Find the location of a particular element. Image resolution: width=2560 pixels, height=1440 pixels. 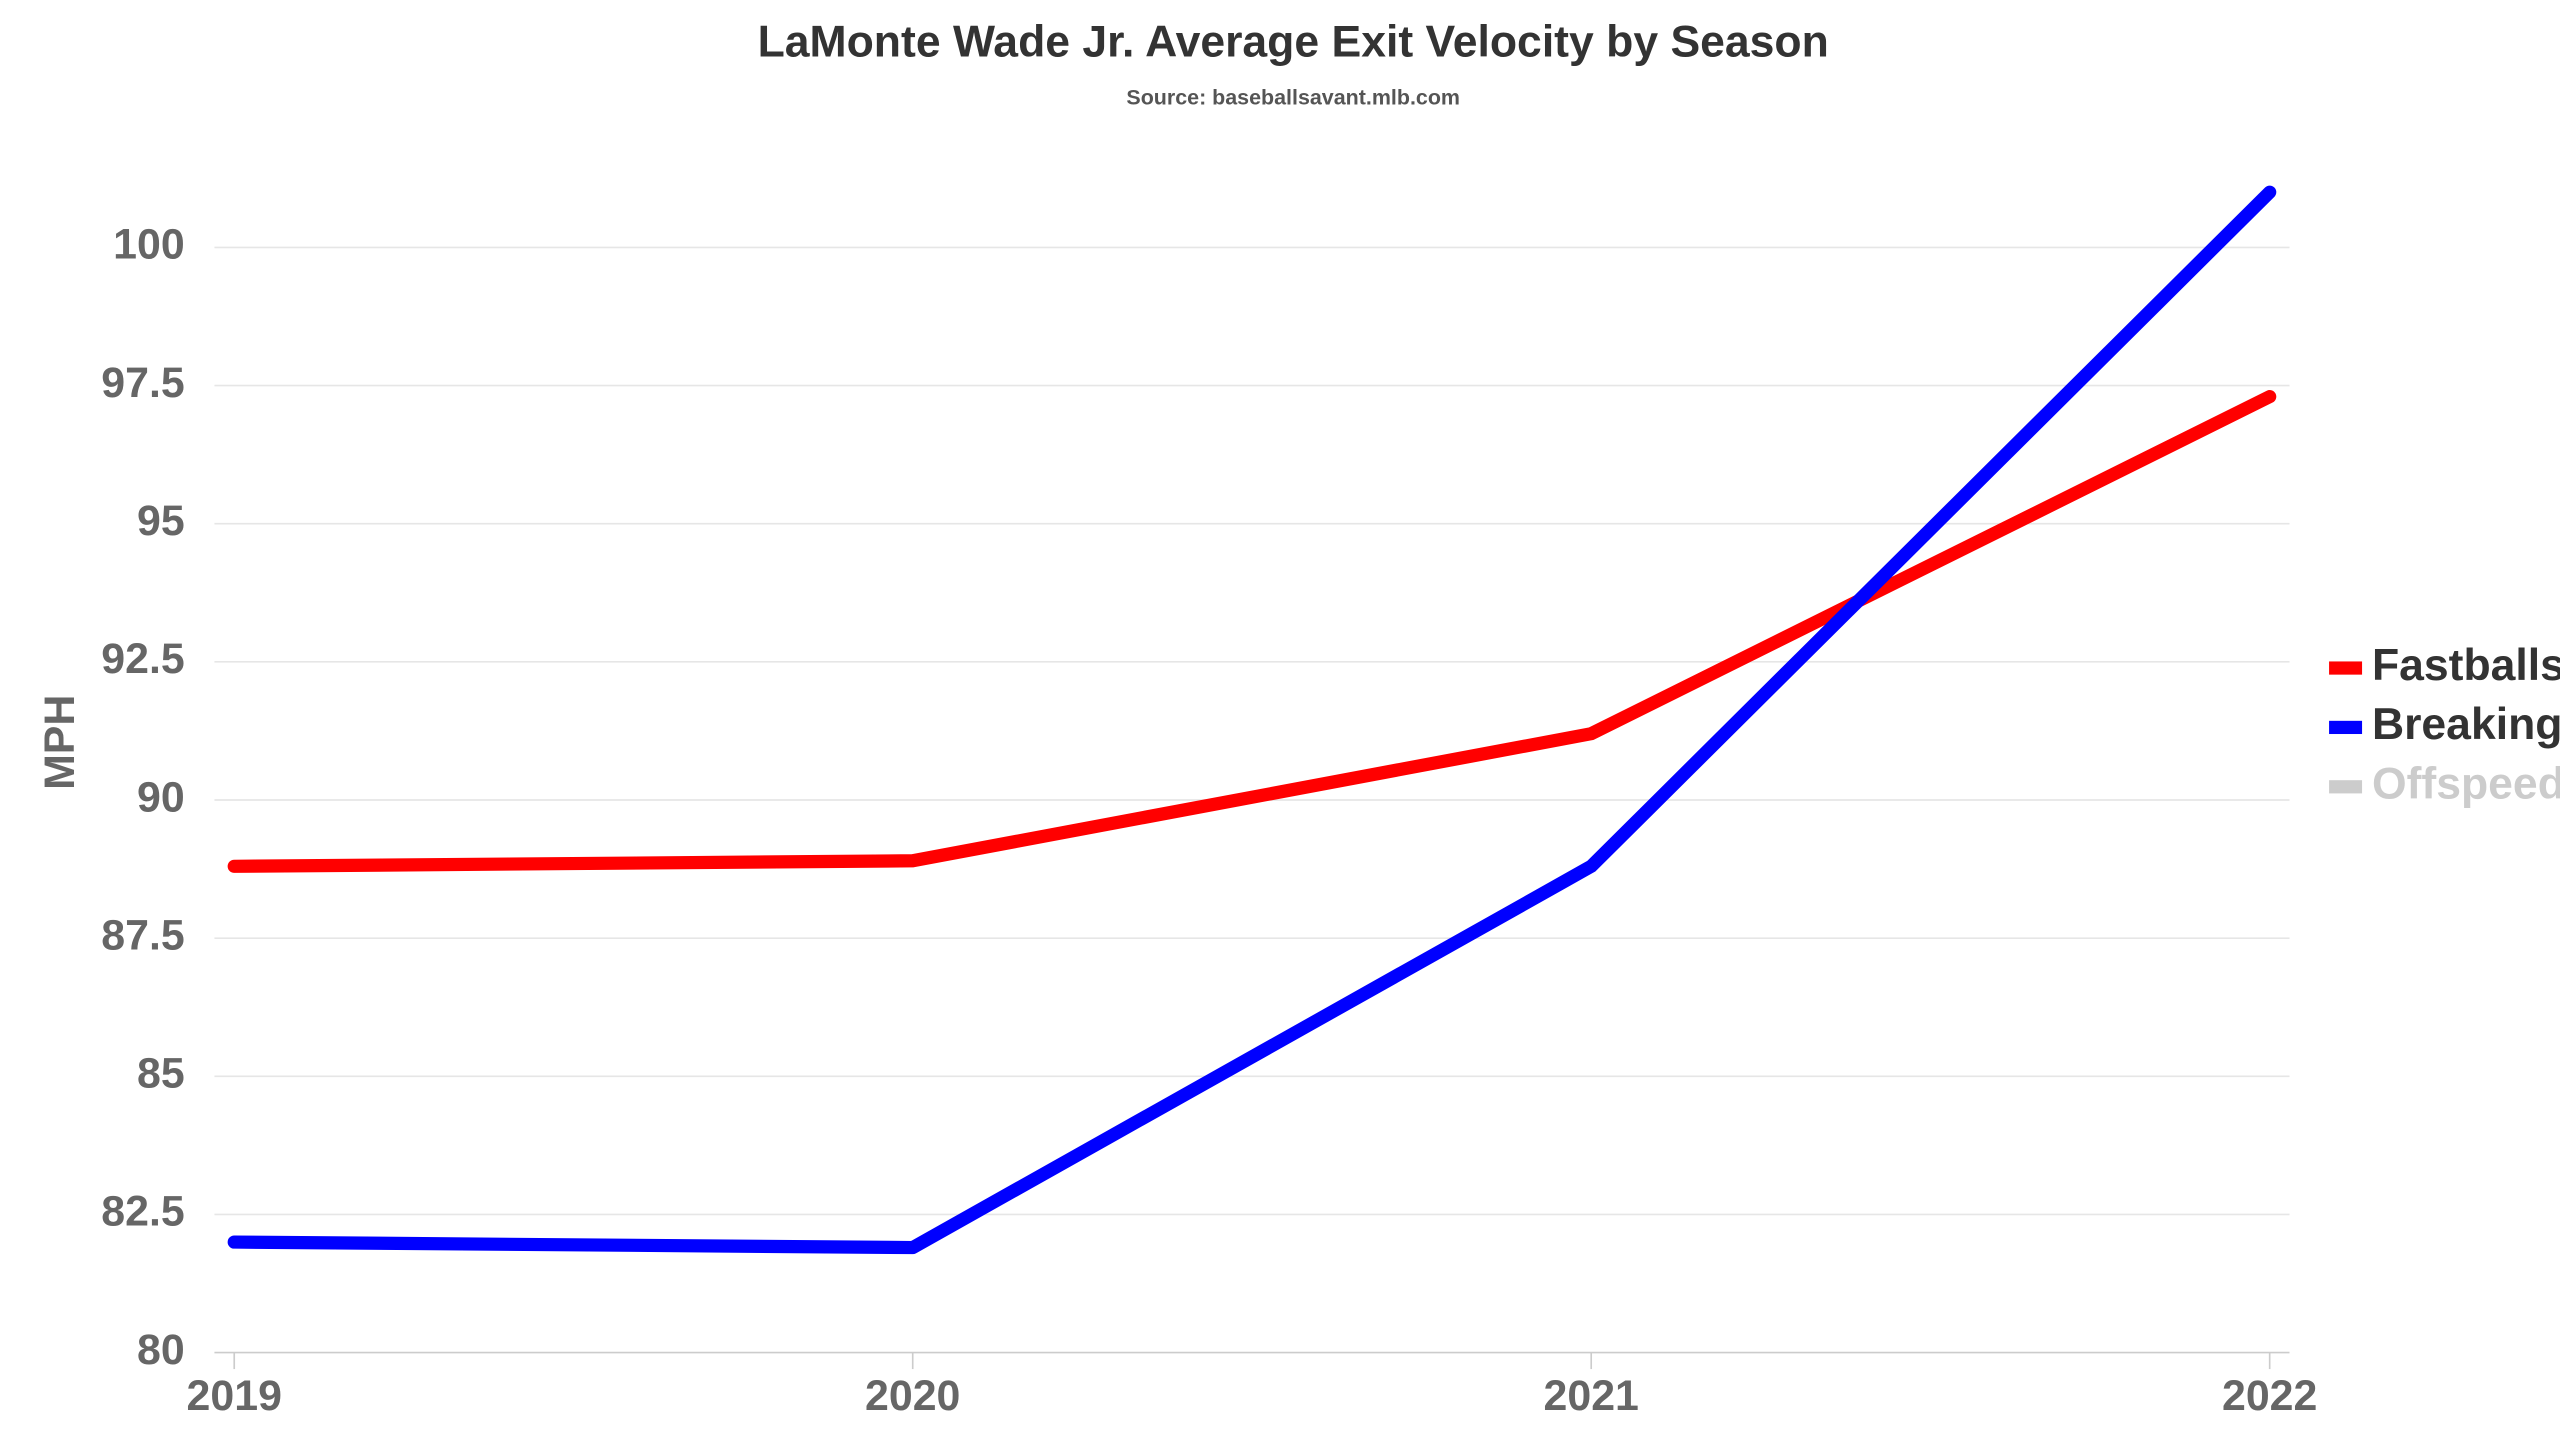

x-tick-label: 2021 is located at coordinates (1591, 1396).